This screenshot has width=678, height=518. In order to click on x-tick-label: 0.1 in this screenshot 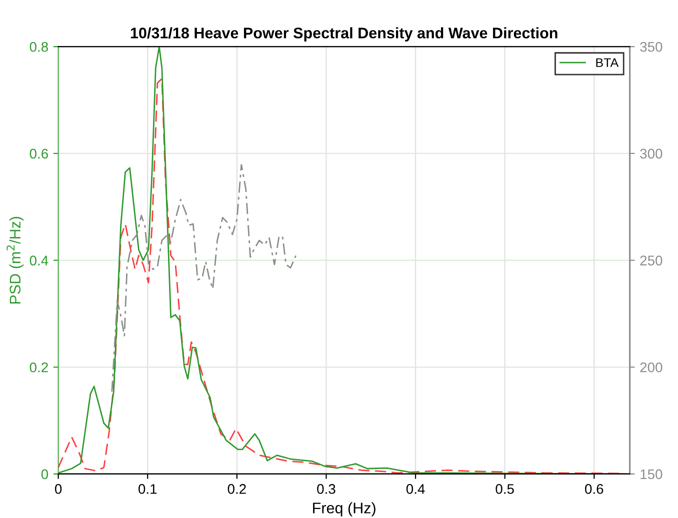, I will do `click(147, 489)`.